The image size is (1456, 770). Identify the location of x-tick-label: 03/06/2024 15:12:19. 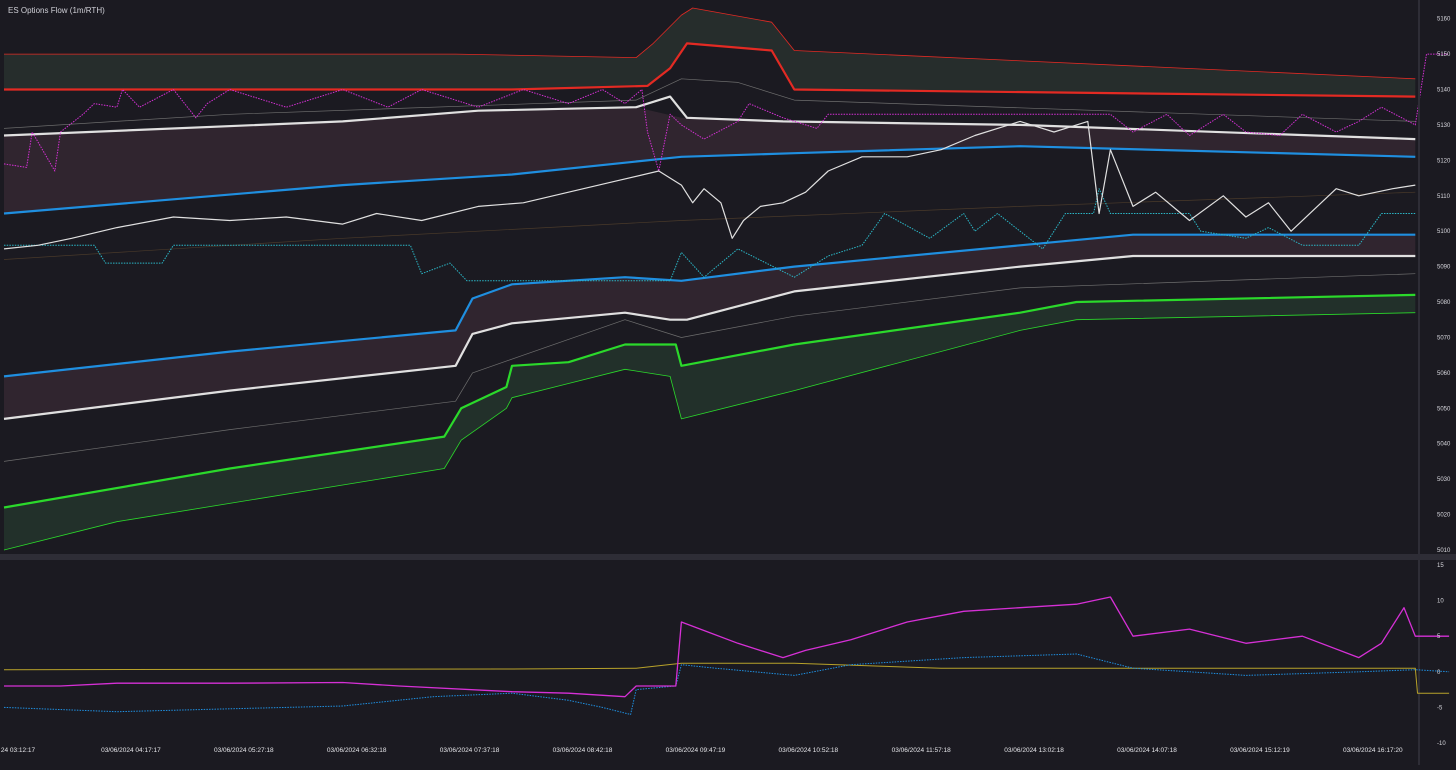
(1260, 750).